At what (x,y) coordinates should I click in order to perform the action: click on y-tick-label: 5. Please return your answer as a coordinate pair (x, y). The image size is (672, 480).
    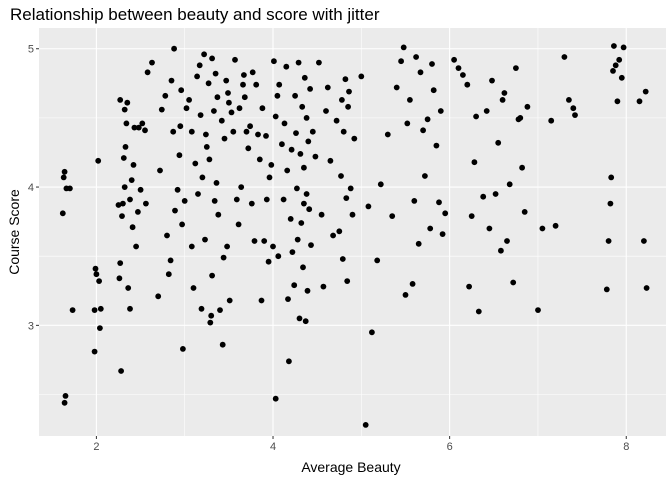
    Looking at the image, I should click on (31, 50).